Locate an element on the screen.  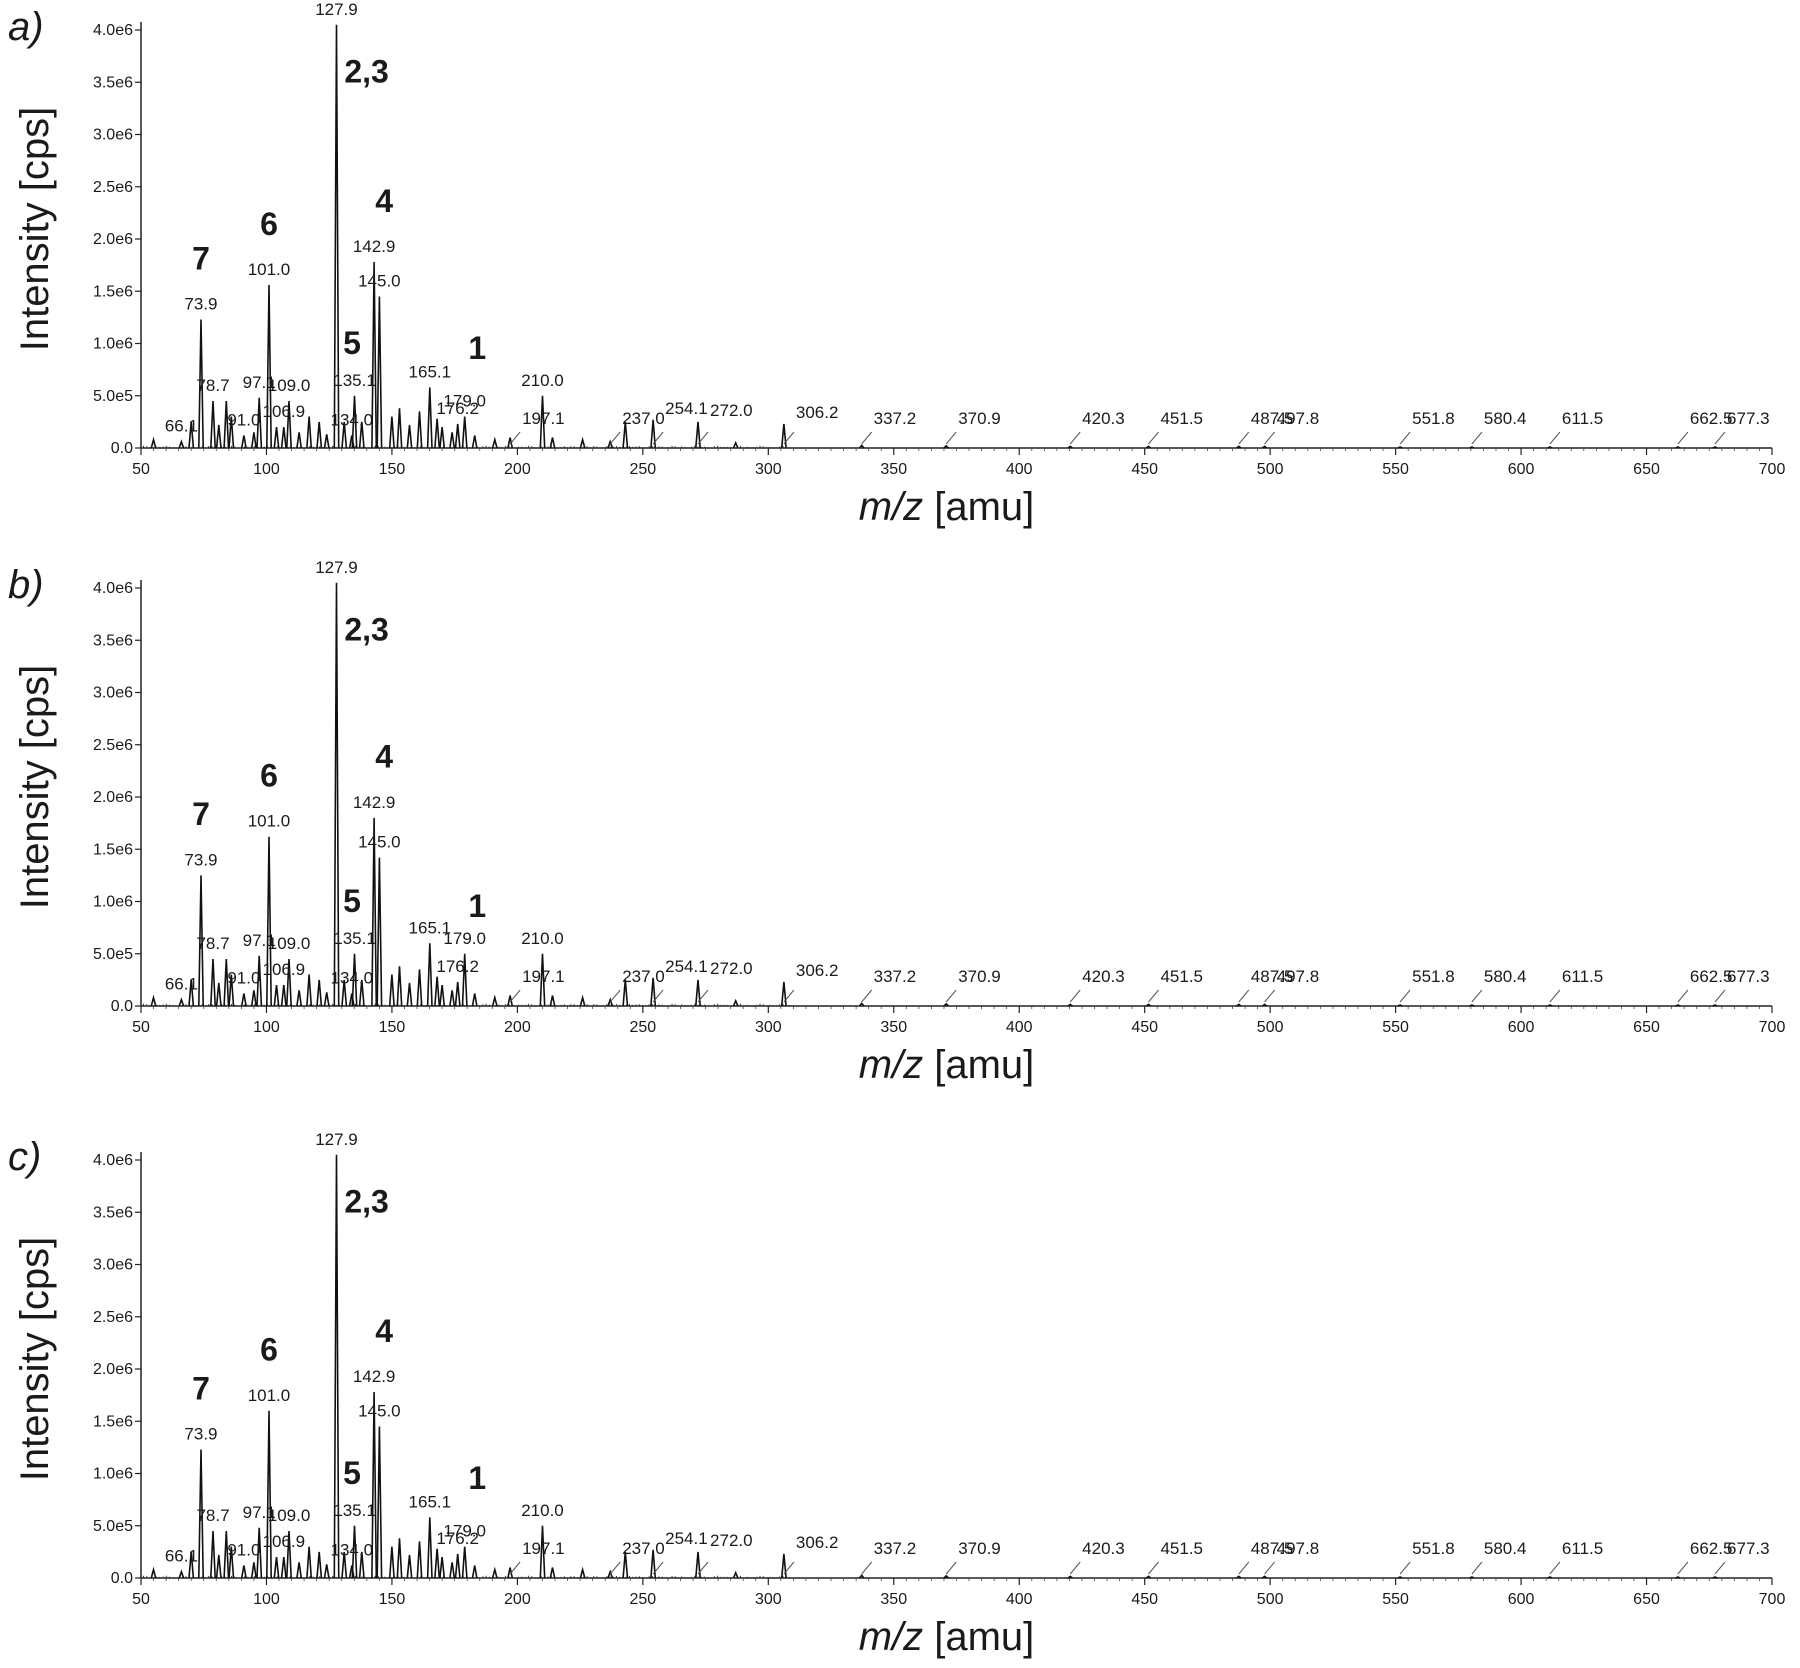
x-axis-label: m/z [amu] is located at coordinates (947, 507).